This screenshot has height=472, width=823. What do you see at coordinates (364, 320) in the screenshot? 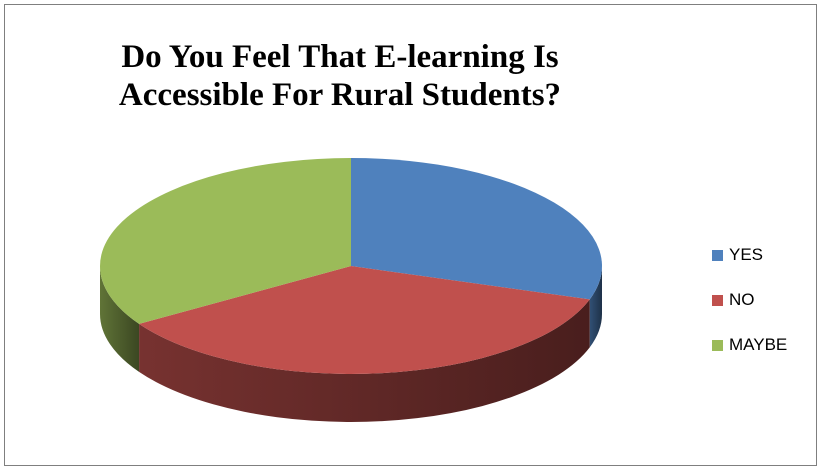
I see `pie-slice-no` at bounding box center [364, 320].